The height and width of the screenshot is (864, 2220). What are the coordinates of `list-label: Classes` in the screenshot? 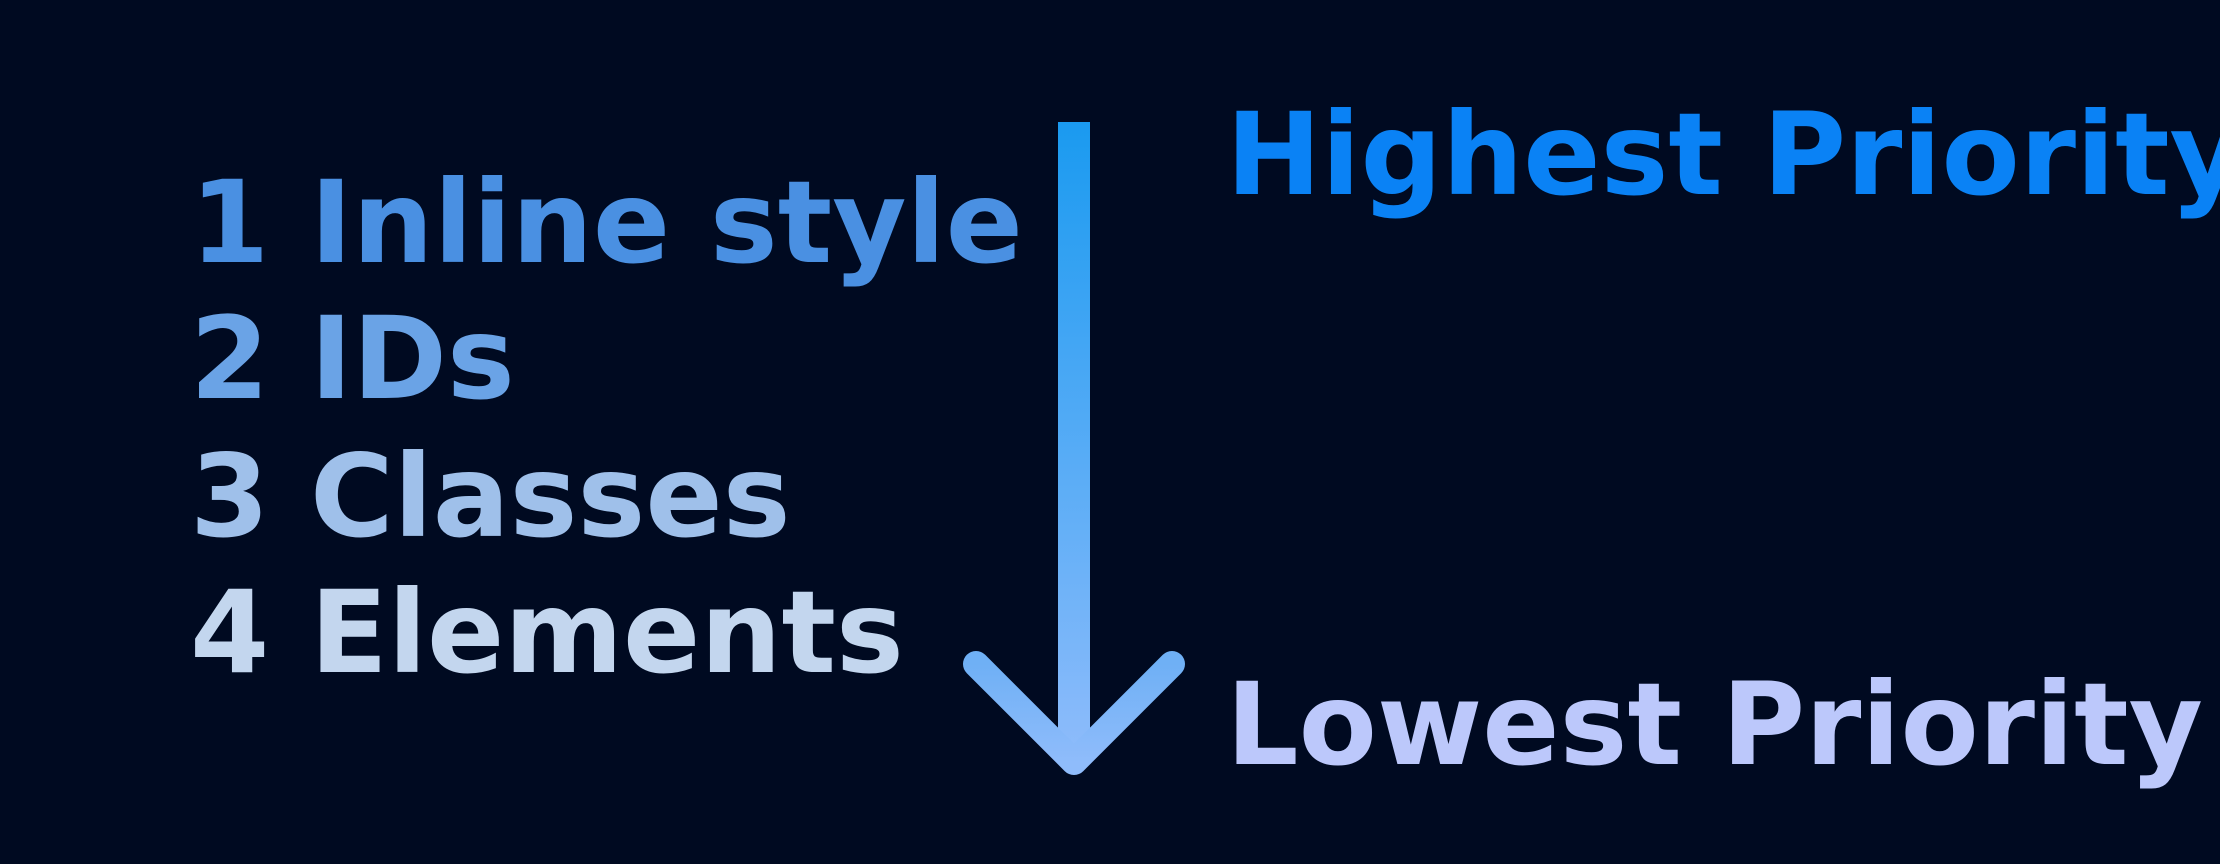 It's located at (550, 496).